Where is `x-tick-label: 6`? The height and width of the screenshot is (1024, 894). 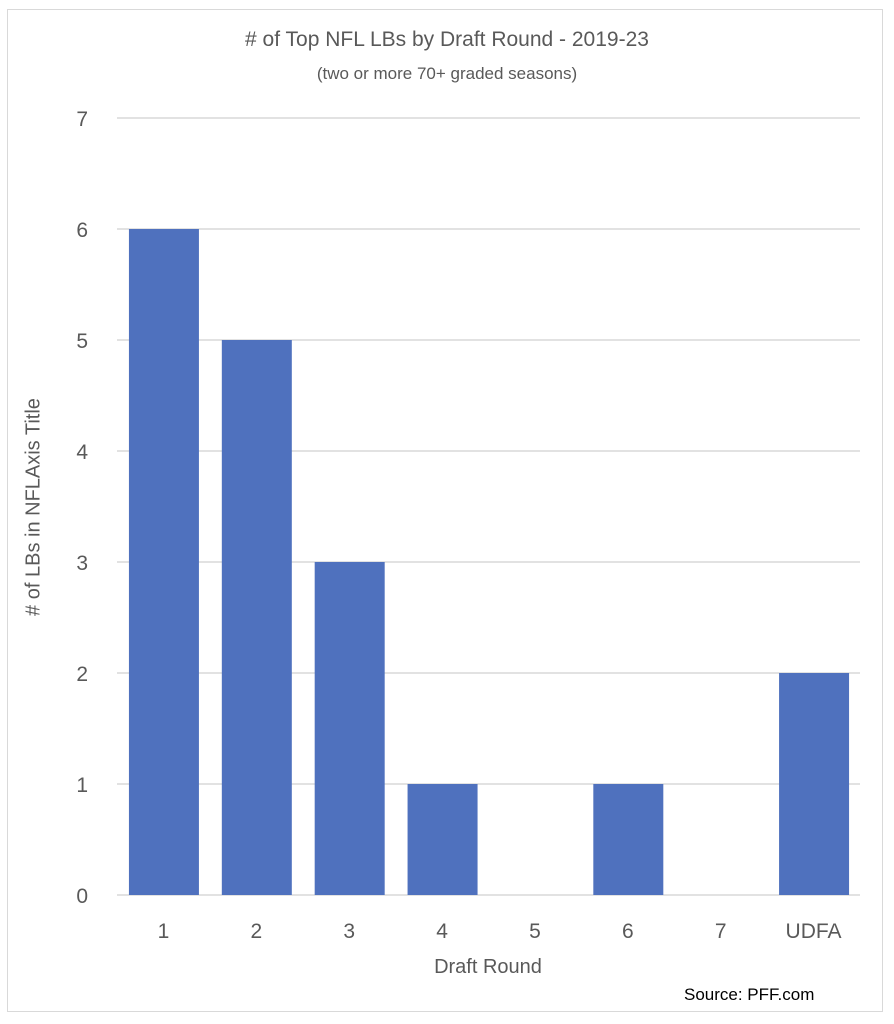
x-tick-label: 6 is located at coordinates (628, 931).